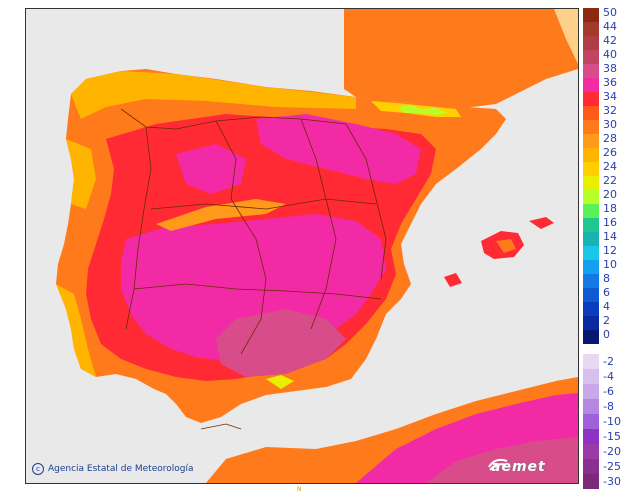 The image size is (630, 500). I want to click on central-system-band, so click(221, 215).